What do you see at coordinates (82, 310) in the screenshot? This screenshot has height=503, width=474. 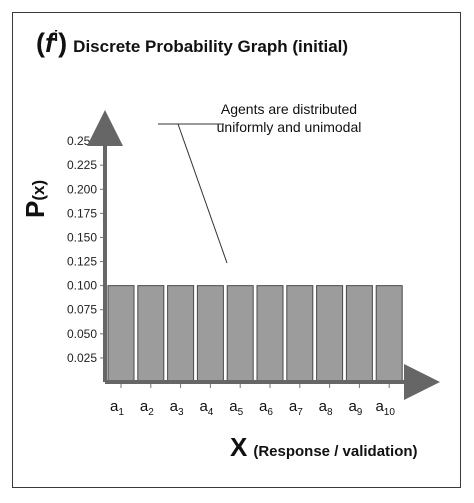 I see `y-tick-label: 0.075` at bounding box center [82, 310].